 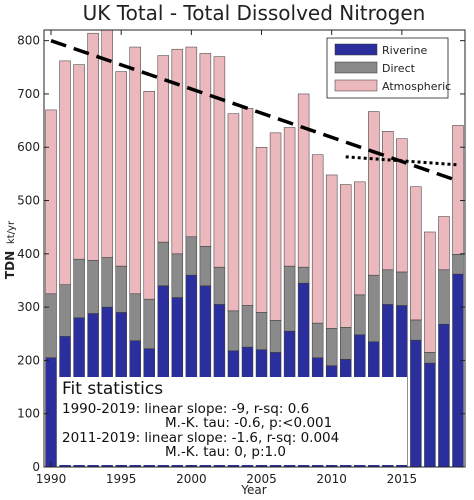 I want to click on y-tick-label: 200, so click(x=28, y=360).